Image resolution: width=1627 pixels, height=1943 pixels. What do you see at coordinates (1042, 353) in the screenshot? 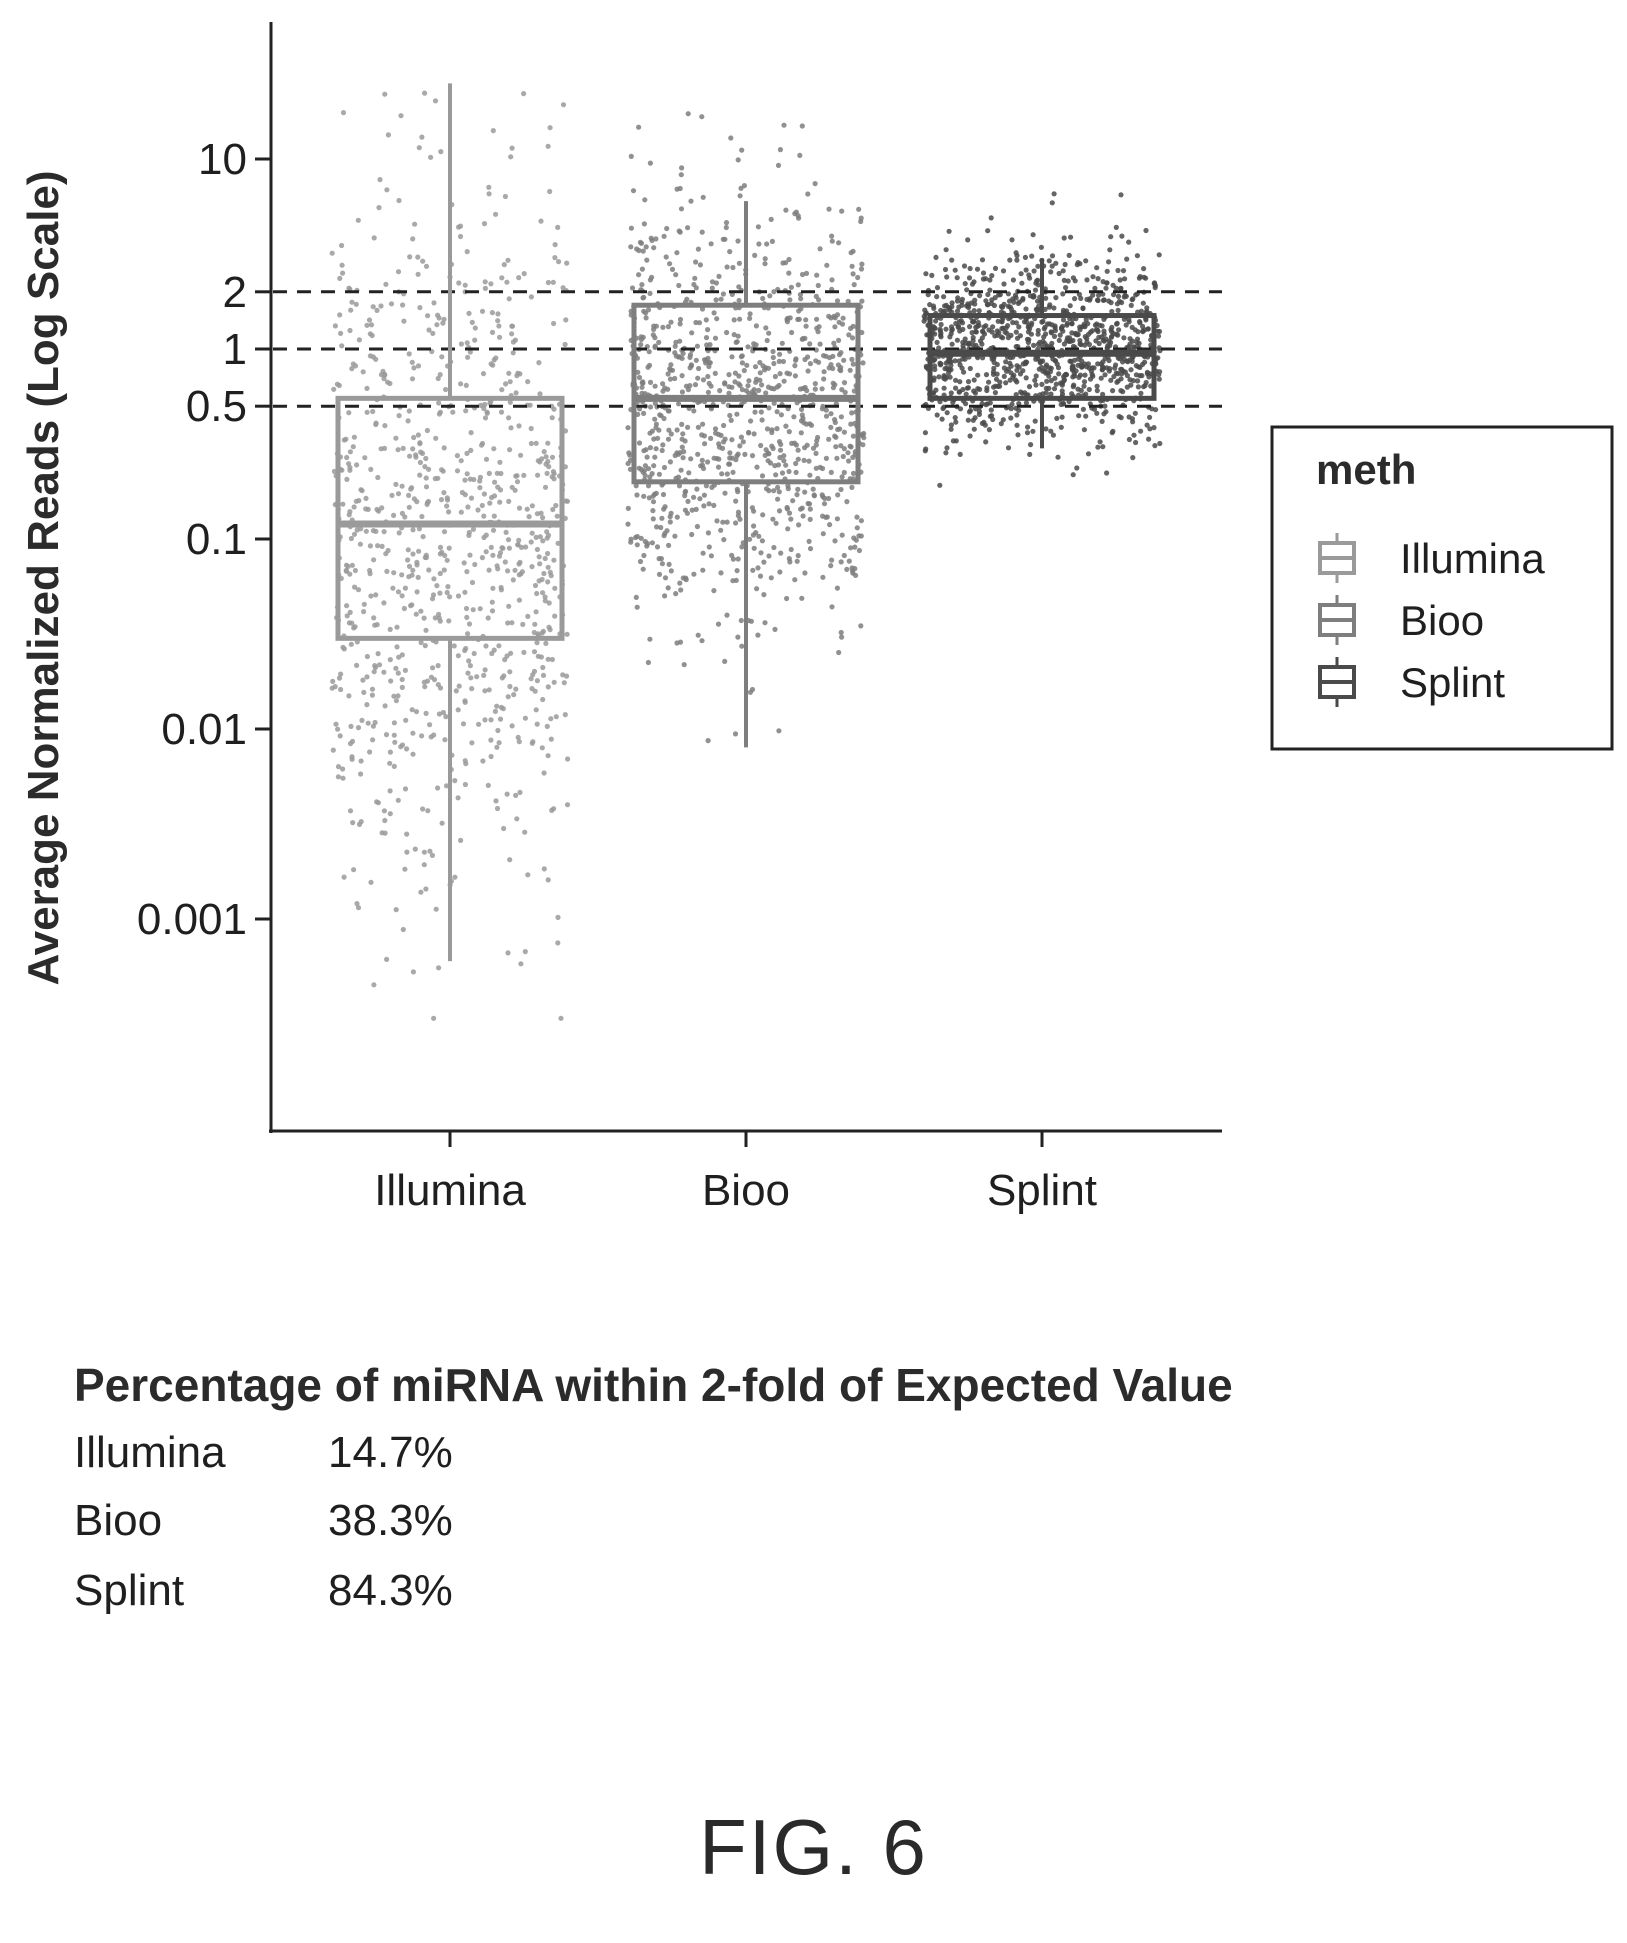
I see `boxplot-splint` at bounding box center [1042, 353].